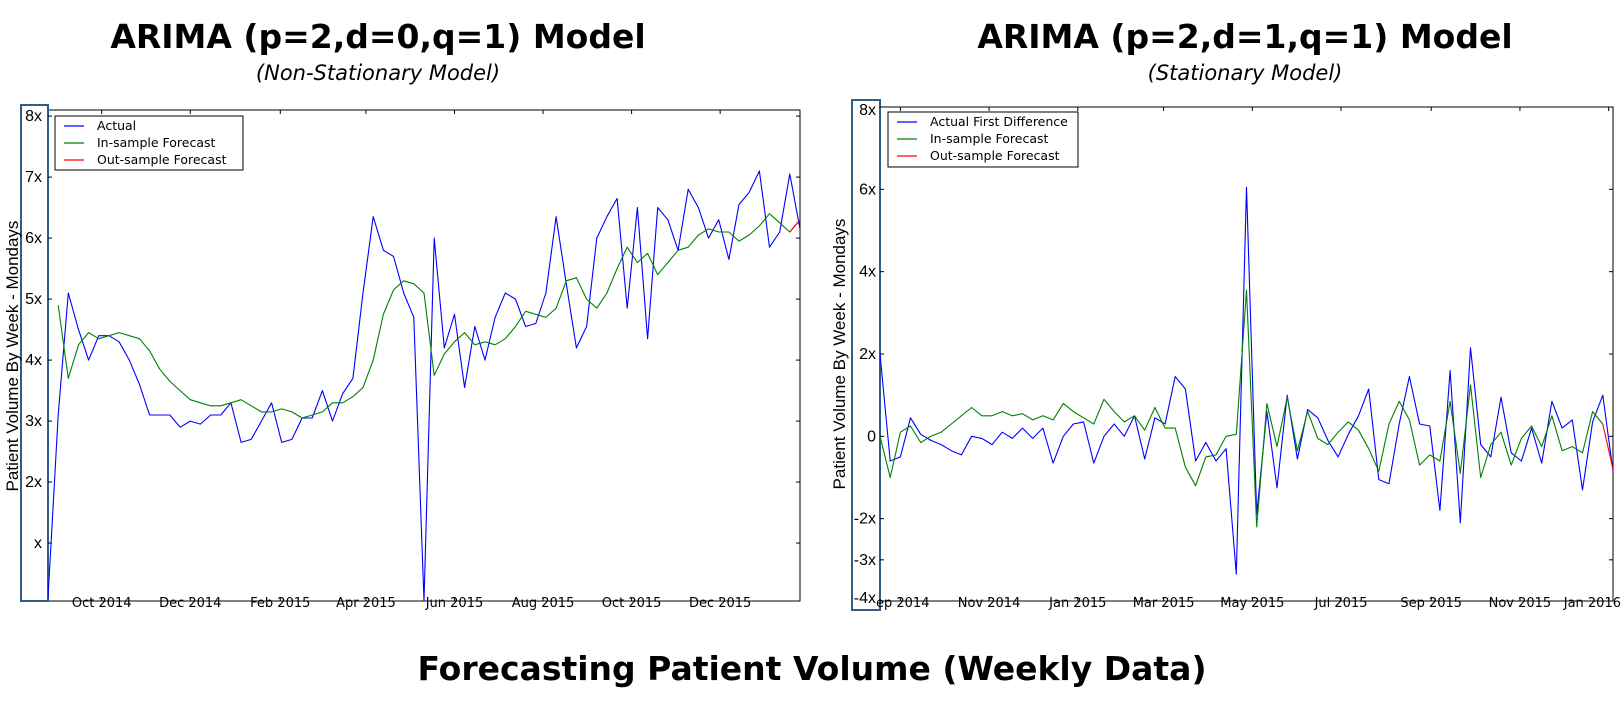 The width and height of the screenshot is (1624, 711). What do you see at coordinates (811, 668) in the screenshot?
I see `figure-caption: Forecasting Patient Volume (Weekly Data)` at bounding box center [811, 668].